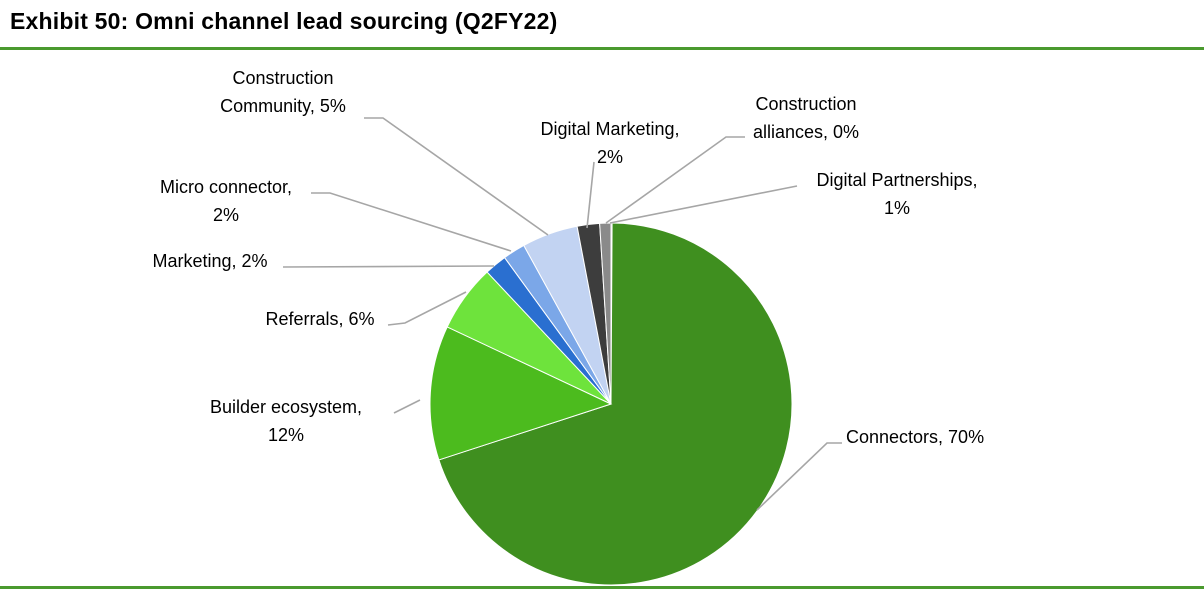 The width and height of the screenshot is (1204, 593). What do you see at coordinates (675, 180) in the screenshot?
I see `leader-line-construction-alliances` at bounding box center [675, 180].